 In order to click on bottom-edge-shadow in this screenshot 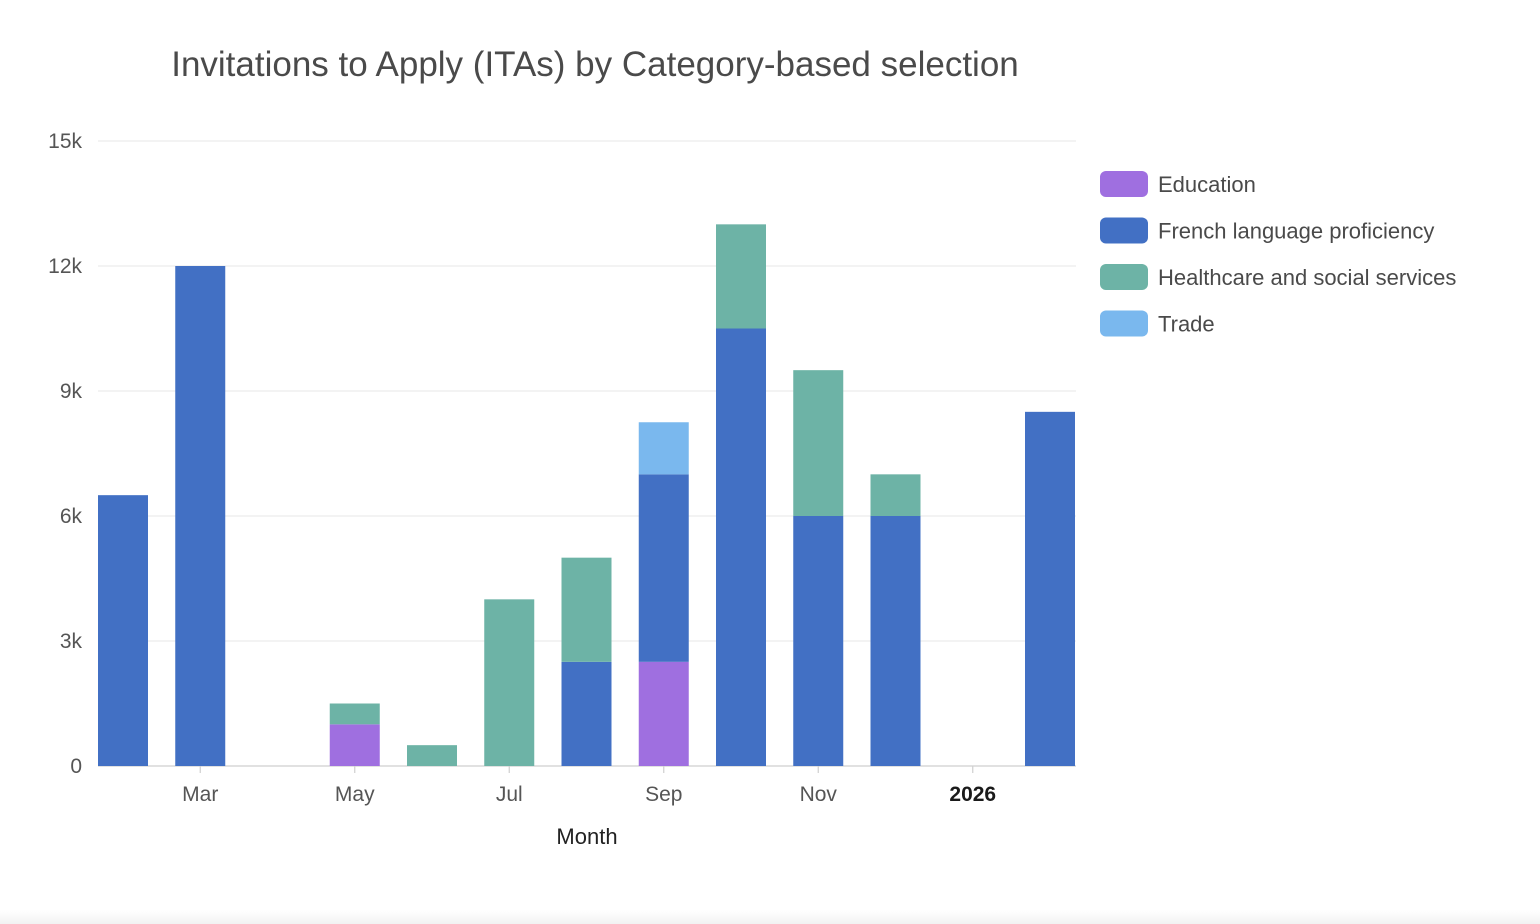, I will do `click(770, 917)`.